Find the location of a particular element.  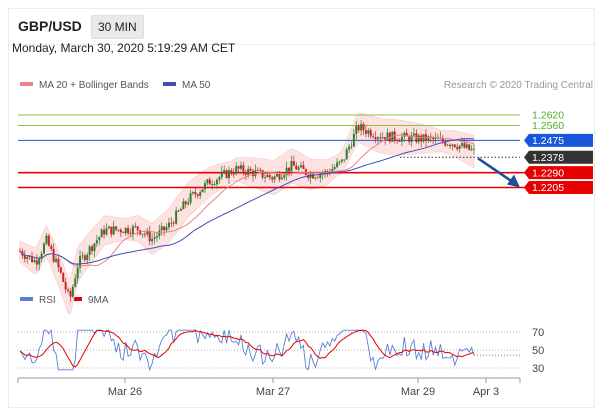

legend-ma20: MA 20 + Bollinger Bands is located at coordinates (84, 85).